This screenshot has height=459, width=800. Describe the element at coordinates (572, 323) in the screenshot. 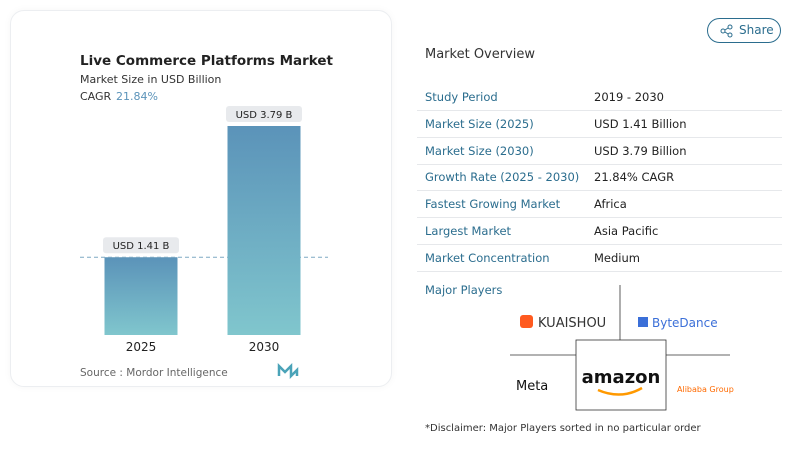

I see `player: KUAISHOU` at that location.